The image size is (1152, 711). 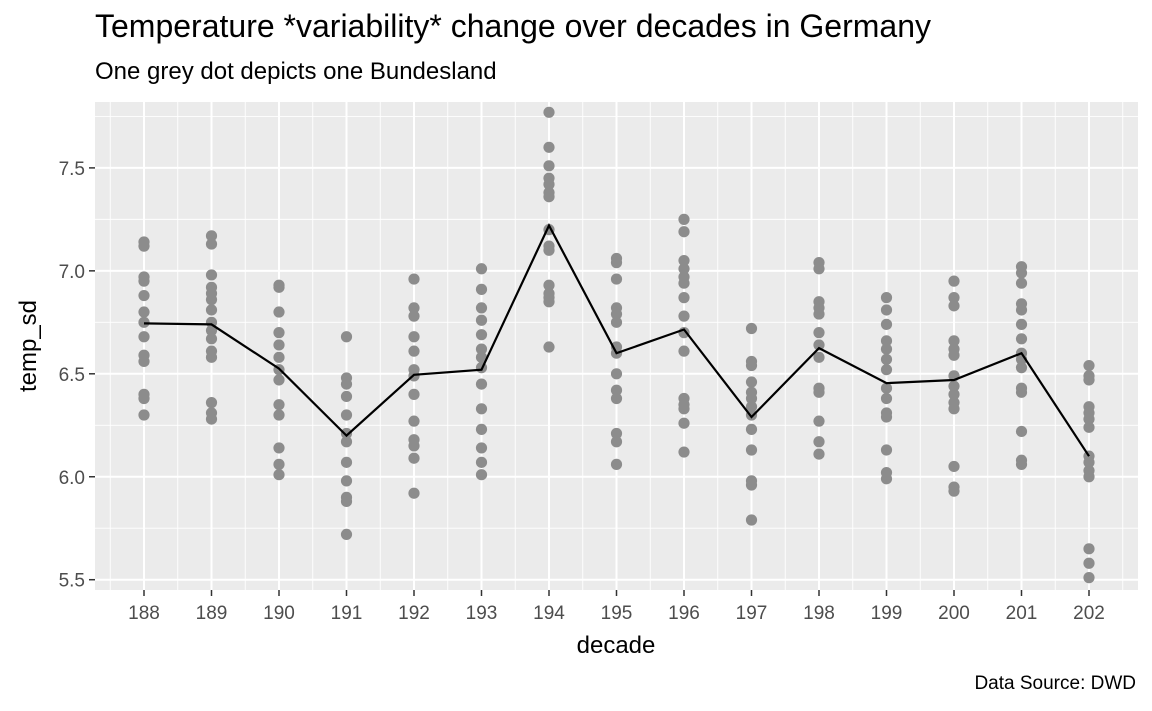 What do you see at coordinates (72, 272) in the screenshot?
I see `y-tick-label: 7.0` at bounding box center [72, 272].